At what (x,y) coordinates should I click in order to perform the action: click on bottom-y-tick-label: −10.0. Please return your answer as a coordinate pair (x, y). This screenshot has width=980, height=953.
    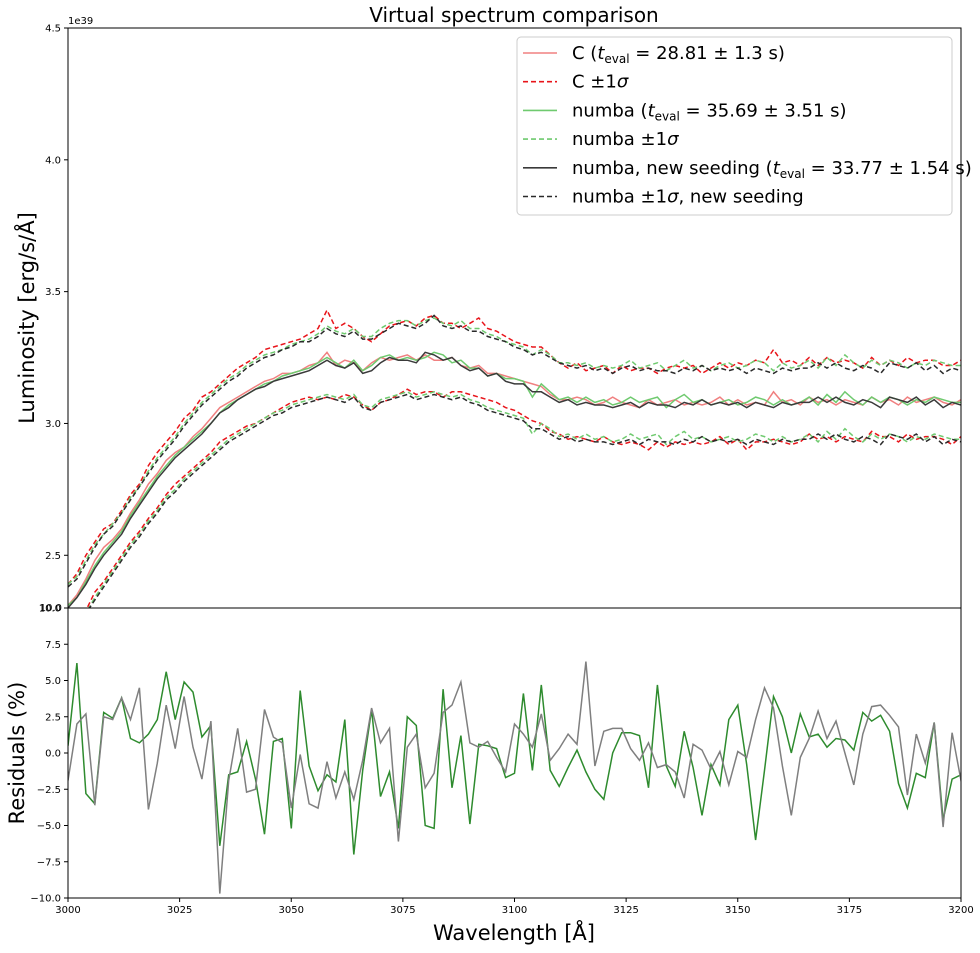
    Looking at the image, I should click on (45, 899).